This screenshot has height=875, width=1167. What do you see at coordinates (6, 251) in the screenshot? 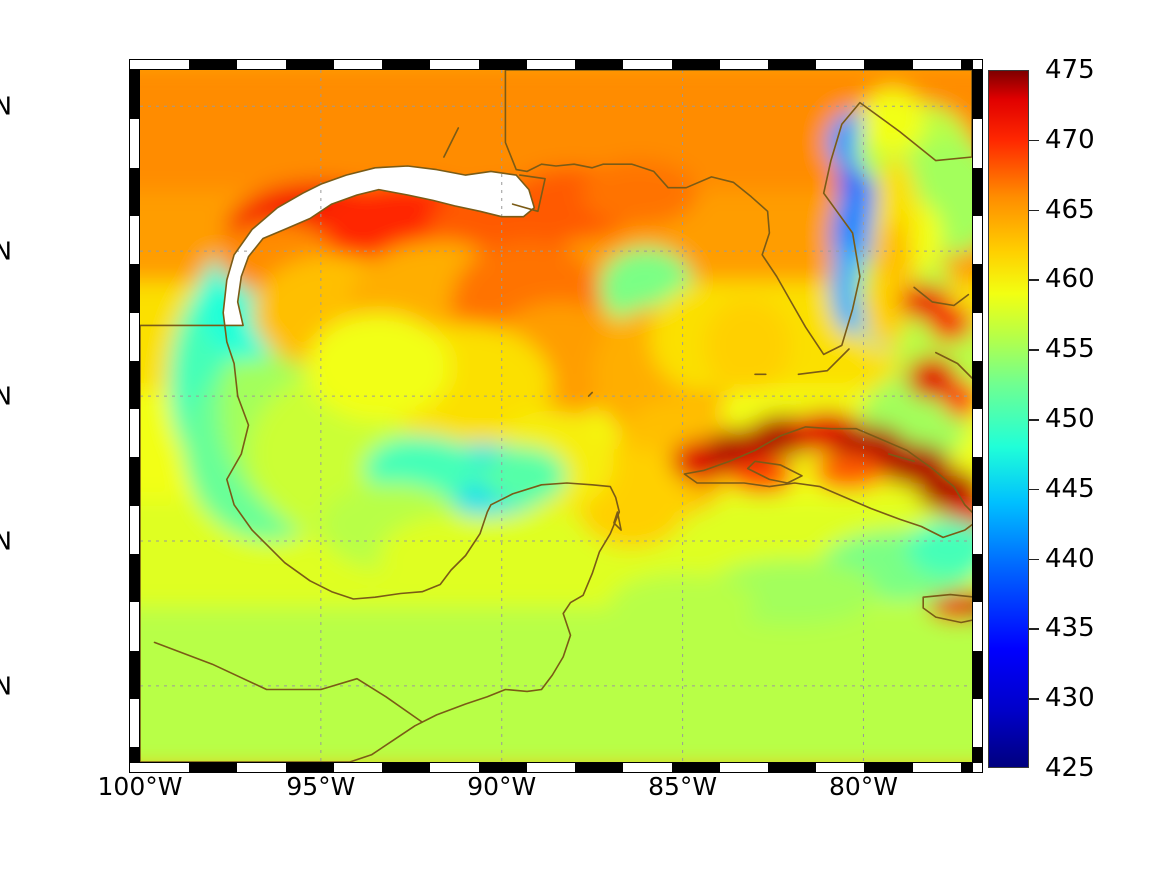
I see `y-tick-label-1: 28°N` at bounding box center [6, 251].